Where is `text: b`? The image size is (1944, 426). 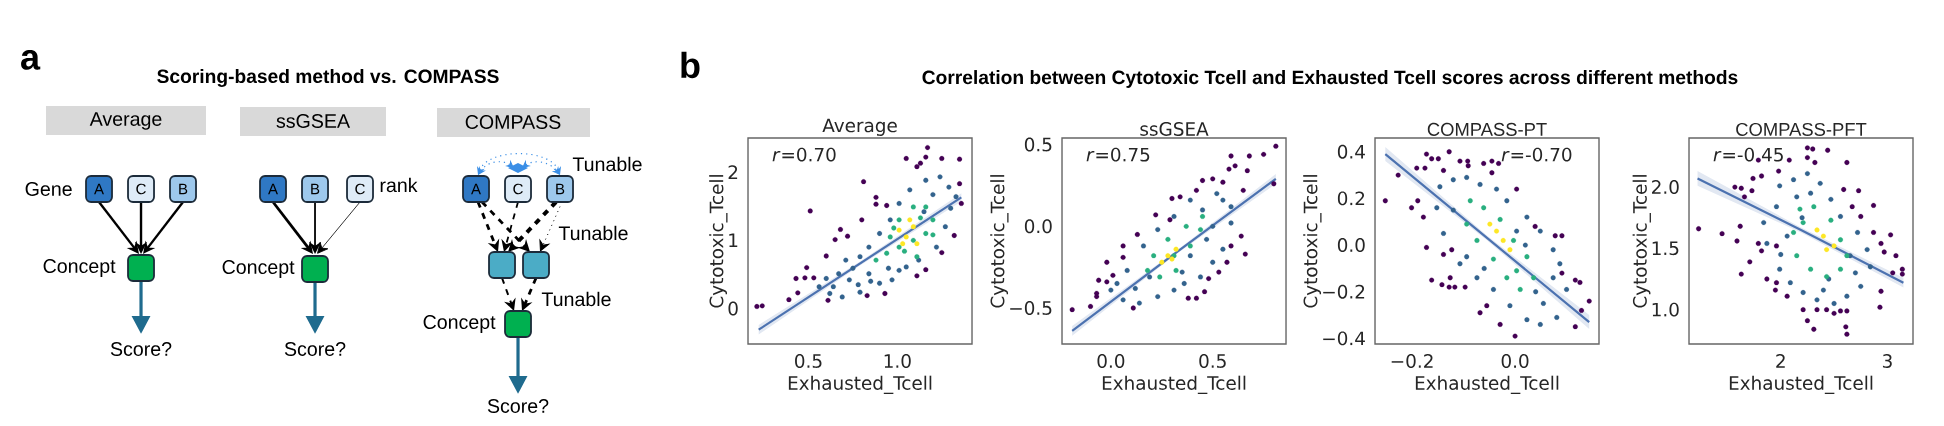 text: b is located at coordinates (690, 65).